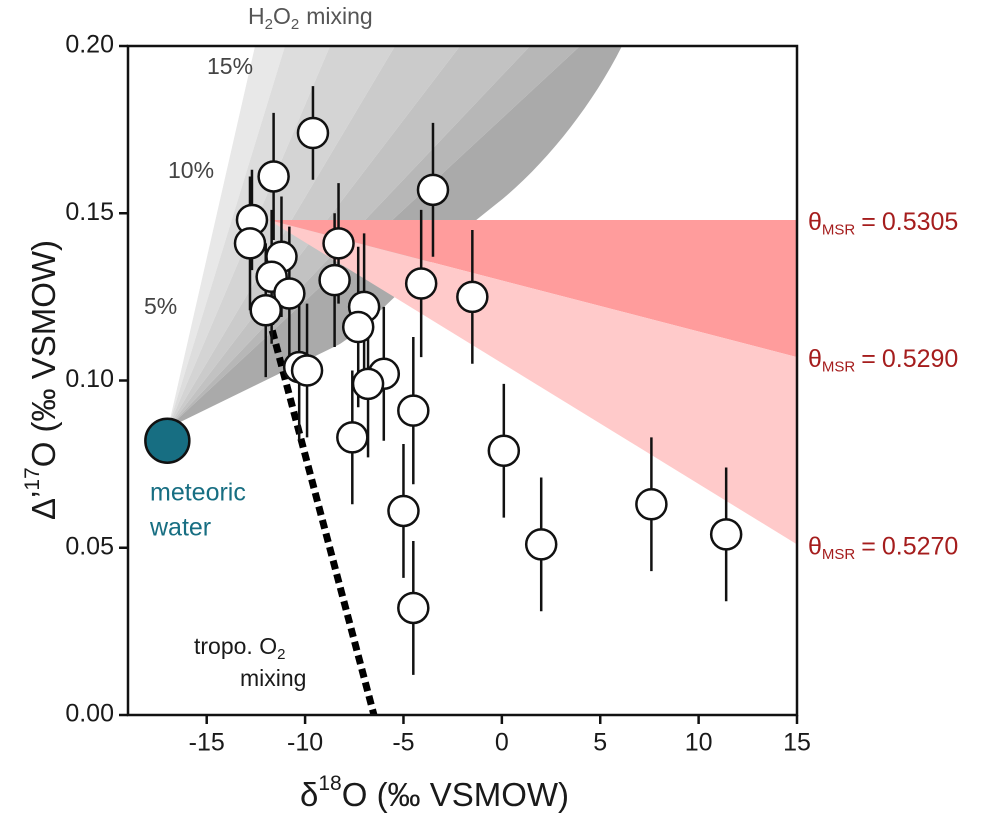 The image size is (1000, 820). What do you see at coordinates (31, 478) in the screenshot?
I see `y-axis-label-part: 17` at bounding box center [31, 478].